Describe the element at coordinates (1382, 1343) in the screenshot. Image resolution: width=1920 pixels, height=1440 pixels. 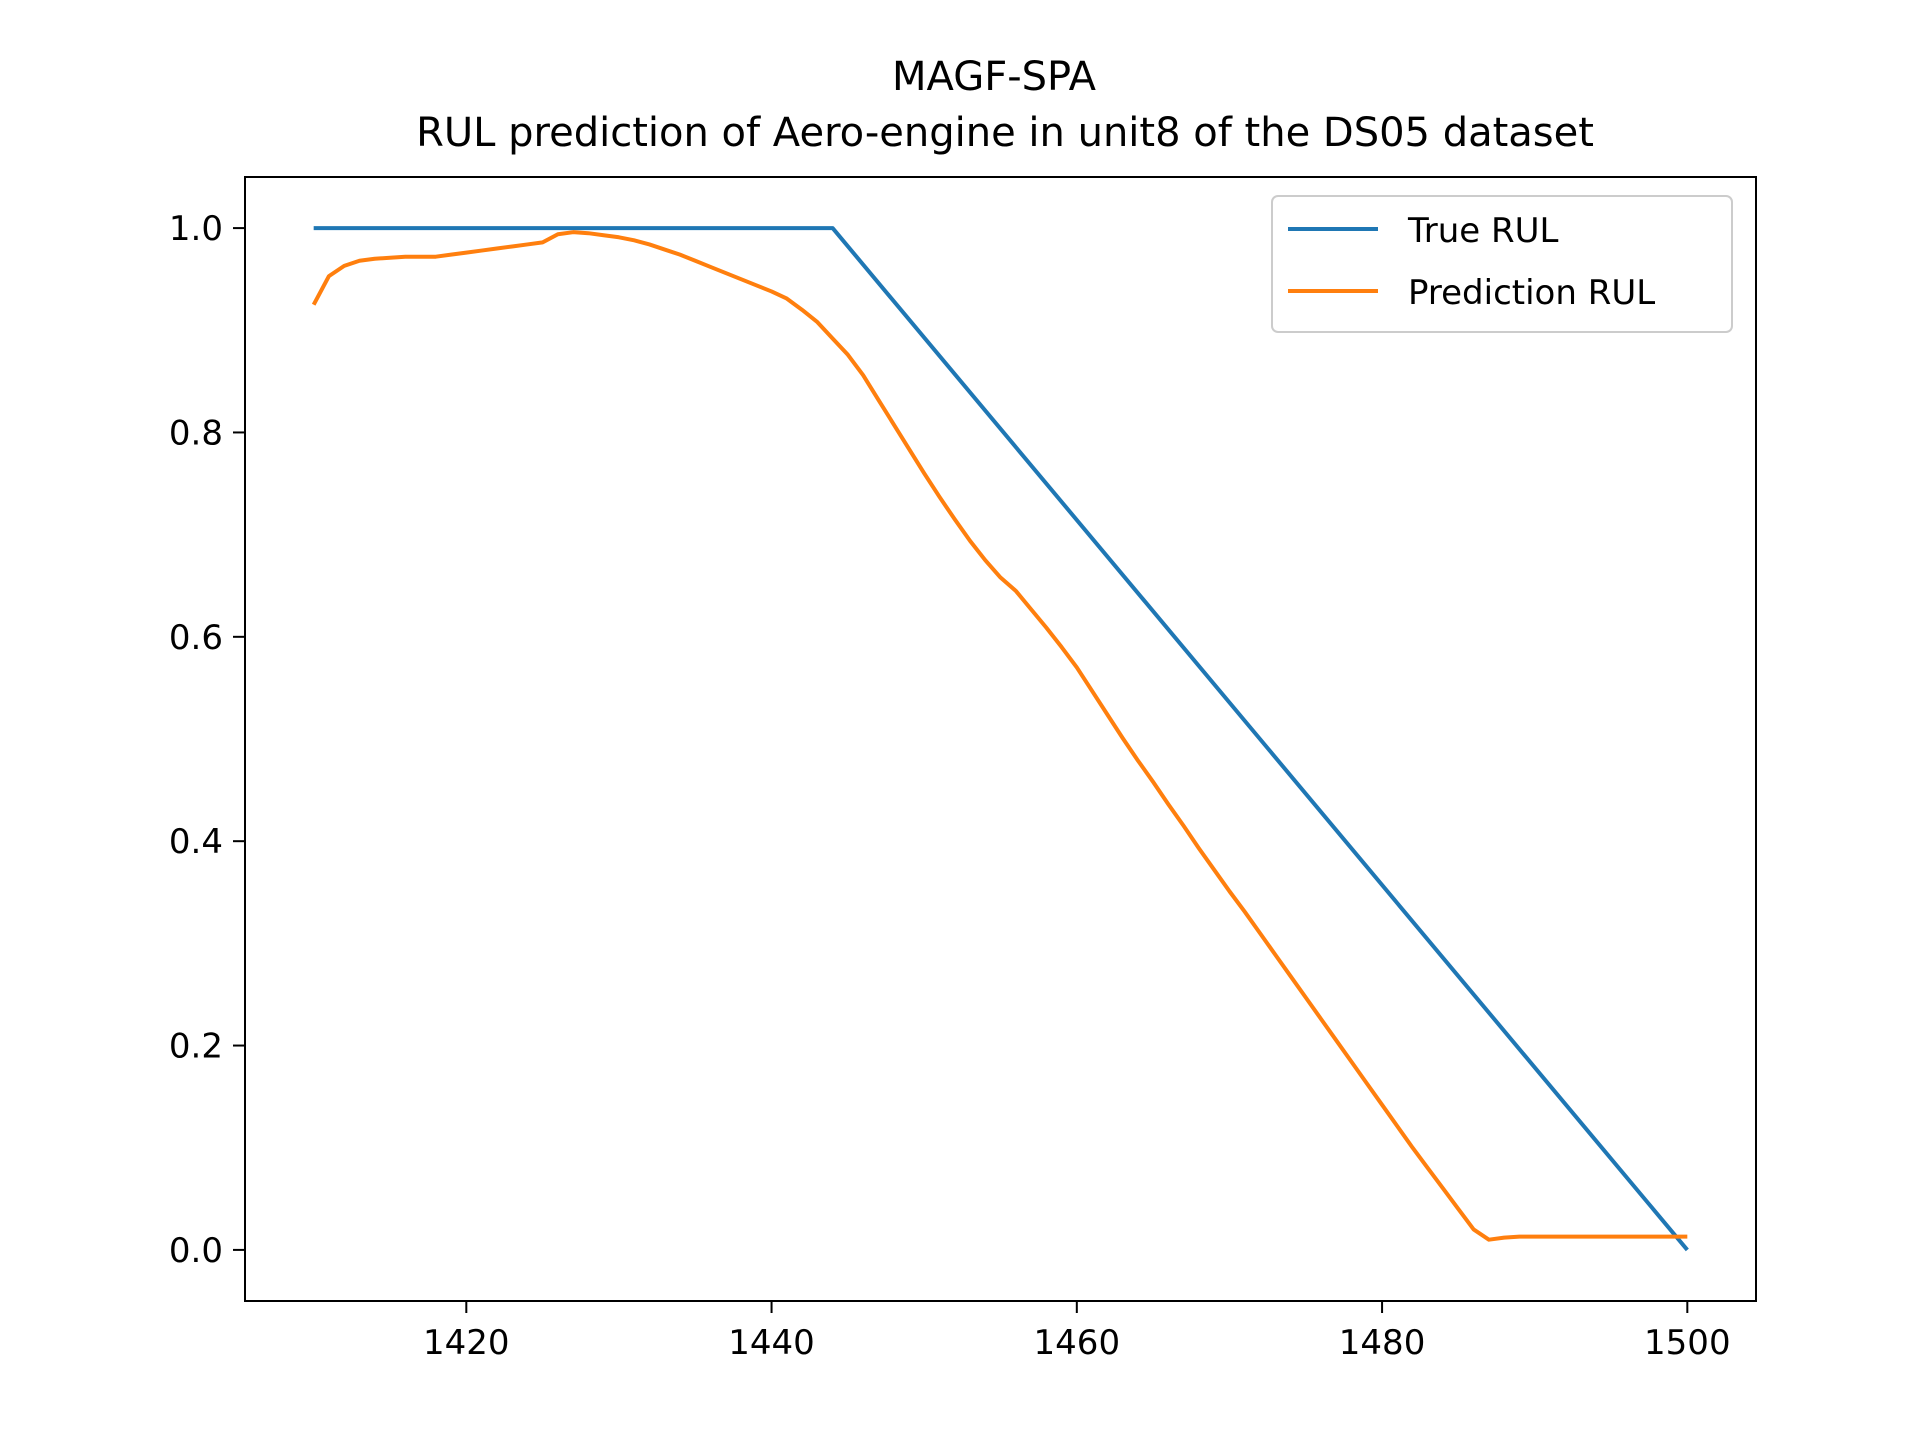
I see `x-tick-label: 1480` at that location.